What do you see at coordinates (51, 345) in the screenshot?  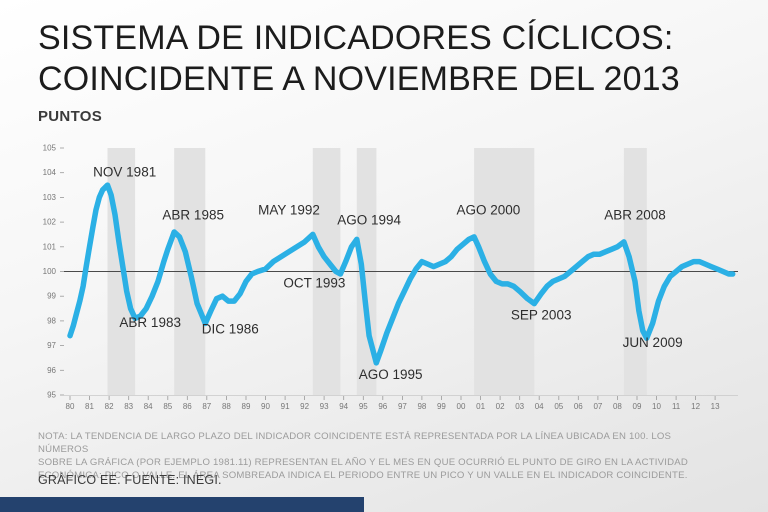 I see `y-tick-label: 97` at bounding box center [51, 345].